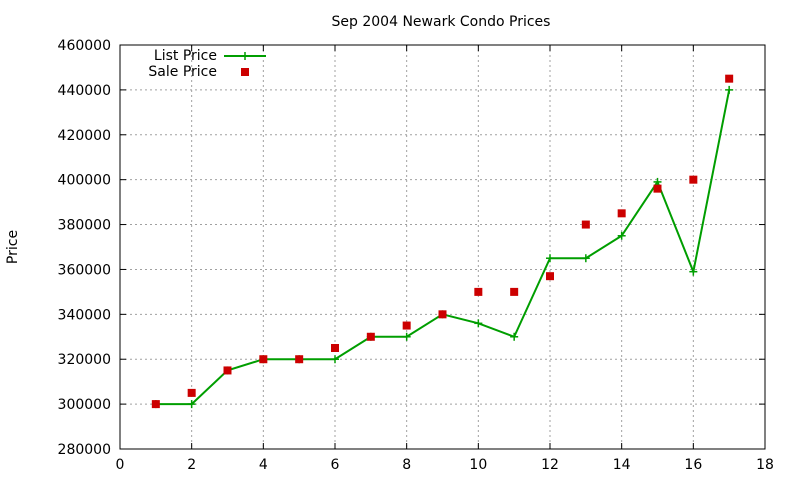 This screenshot has width=800, height=480. Describe the element at coordinates (406, 465) in the screenshot. I see `x-tick-label: 8` at that location.